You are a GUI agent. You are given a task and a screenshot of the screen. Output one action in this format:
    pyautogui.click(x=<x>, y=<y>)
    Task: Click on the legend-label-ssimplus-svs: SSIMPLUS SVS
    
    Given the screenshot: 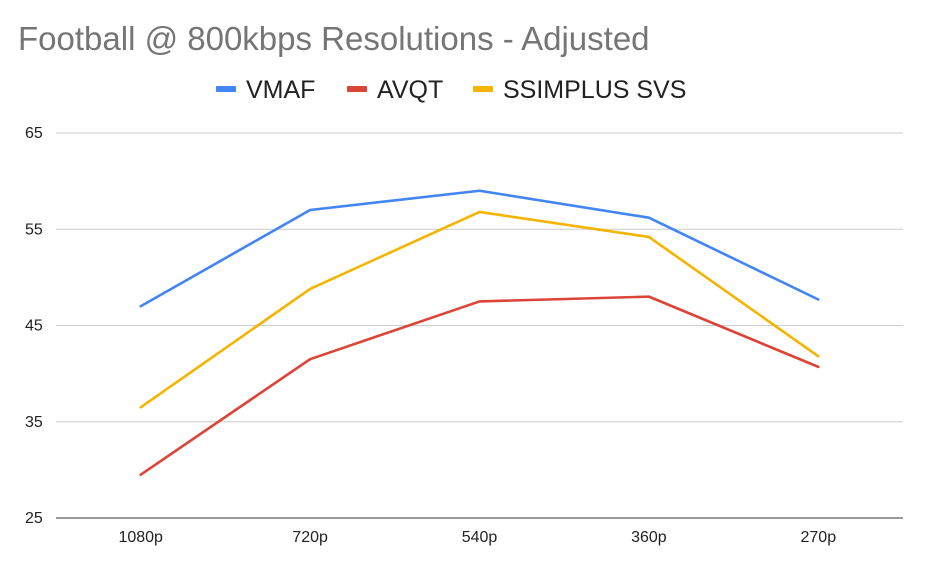 What is the action you would take?
    pyautogui.click(x=594, y=90)
    